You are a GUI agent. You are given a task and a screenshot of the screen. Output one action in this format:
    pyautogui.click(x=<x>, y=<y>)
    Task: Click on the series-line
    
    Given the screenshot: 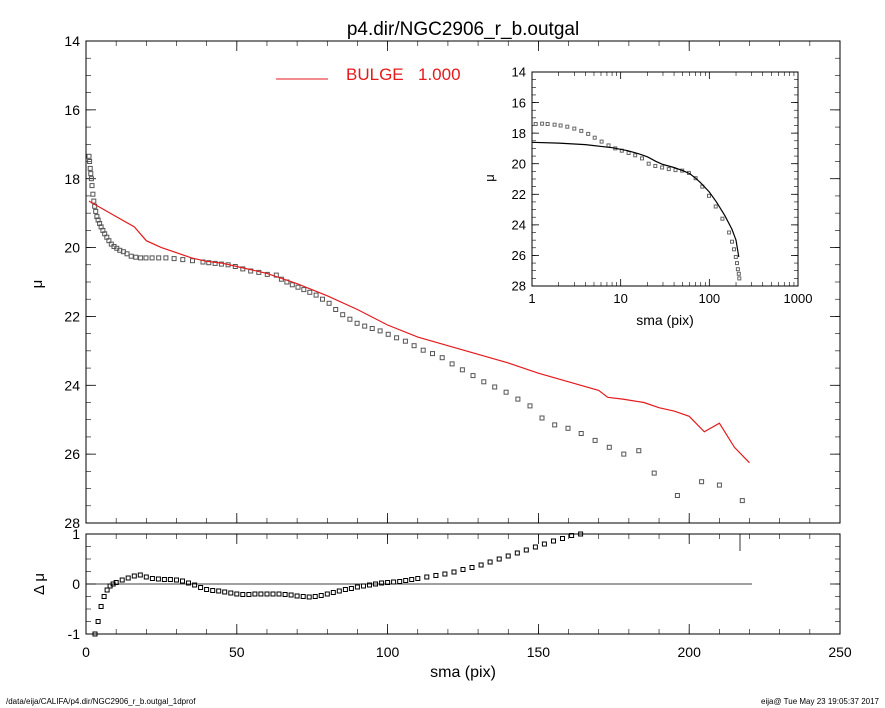 What is the action you would take?
    pyautogui.click(x=635, y=199)
    